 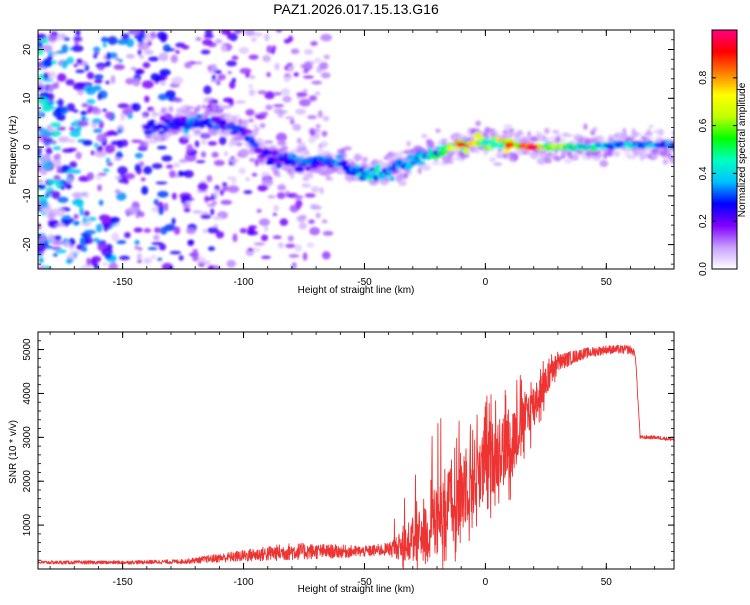 I want to click on spectrogram-x-axis-label: Height of straight line (km), so click(x=356, y=290).